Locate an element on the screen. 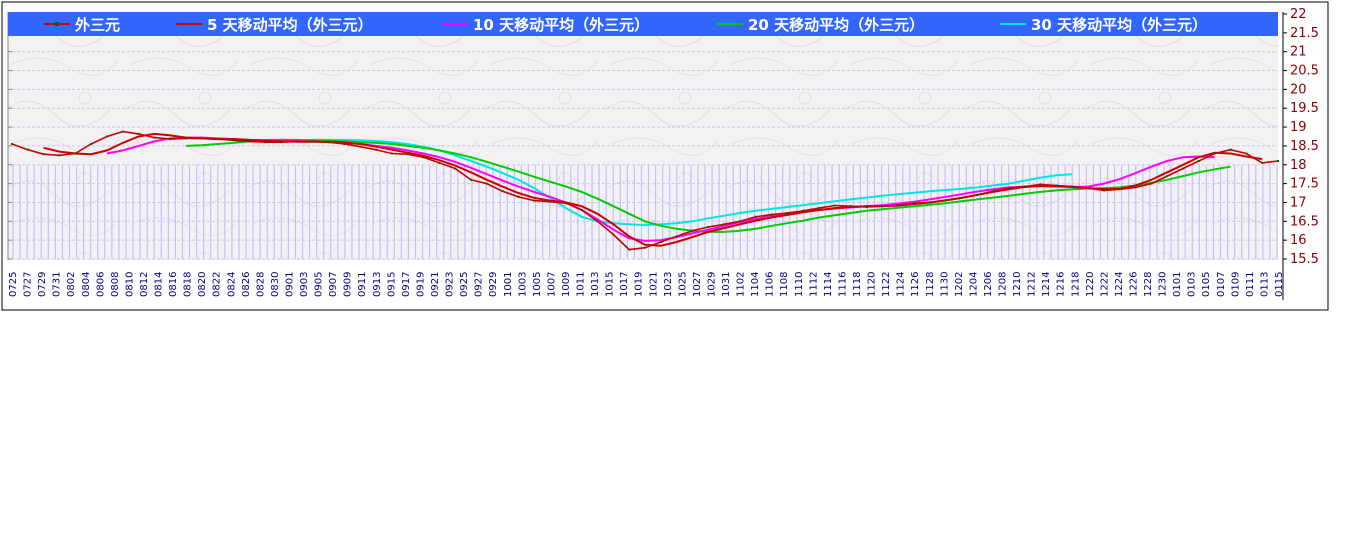  legend-bar is located at coordinates (643, 24).